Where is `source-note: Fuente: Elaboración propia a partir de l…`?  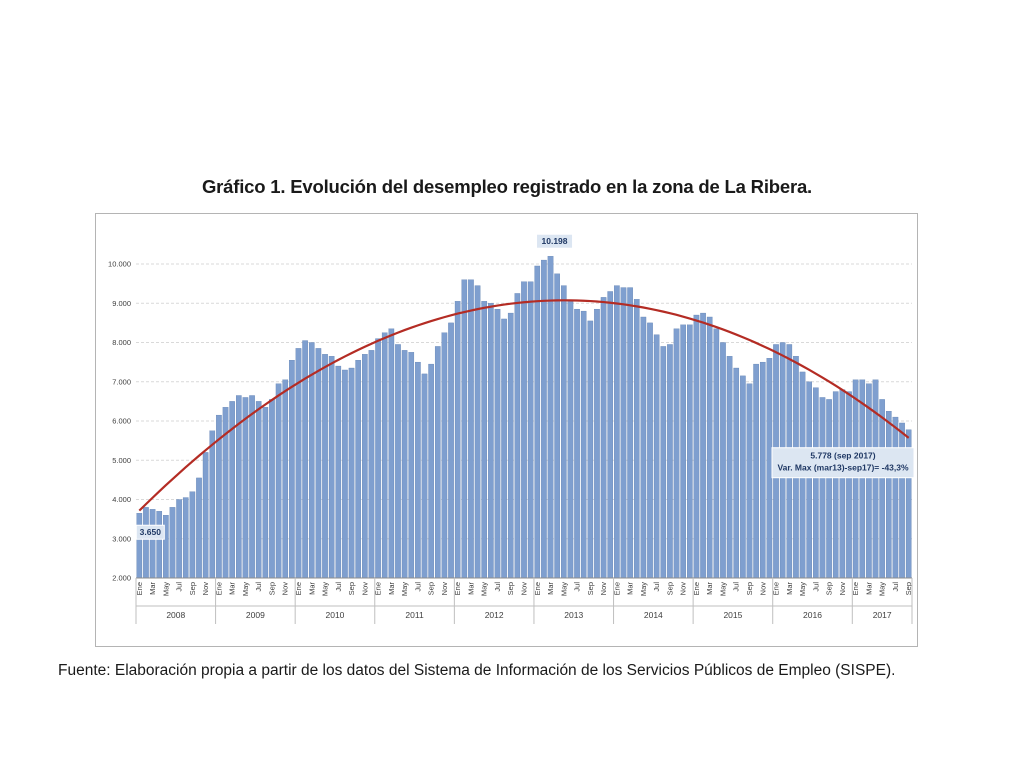
source-note: Fuente: Elaboración propia a partir de l… is located at coordinates (477, 670).